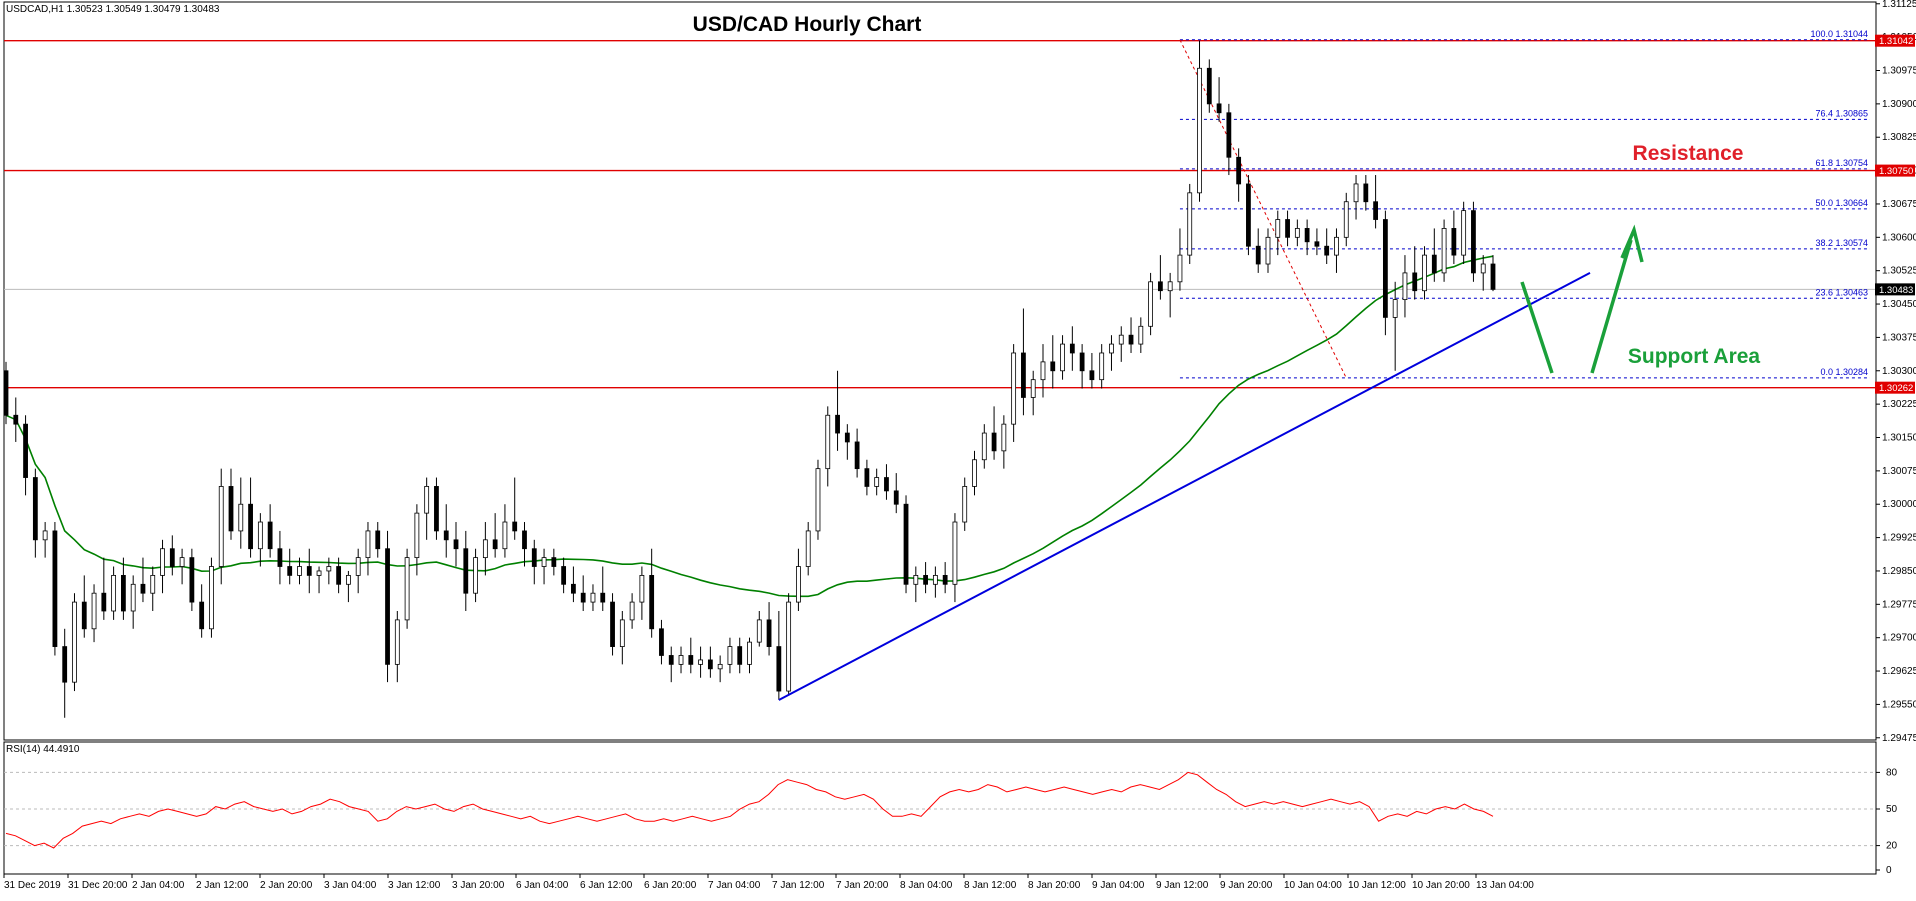 The width and height of the screenshot is (1916, 901). What do you see at coordinates (350, 885) in the screenshot?
I see `x-tick-label: 3 Jan 04:00` at bounding box center [350, 885].